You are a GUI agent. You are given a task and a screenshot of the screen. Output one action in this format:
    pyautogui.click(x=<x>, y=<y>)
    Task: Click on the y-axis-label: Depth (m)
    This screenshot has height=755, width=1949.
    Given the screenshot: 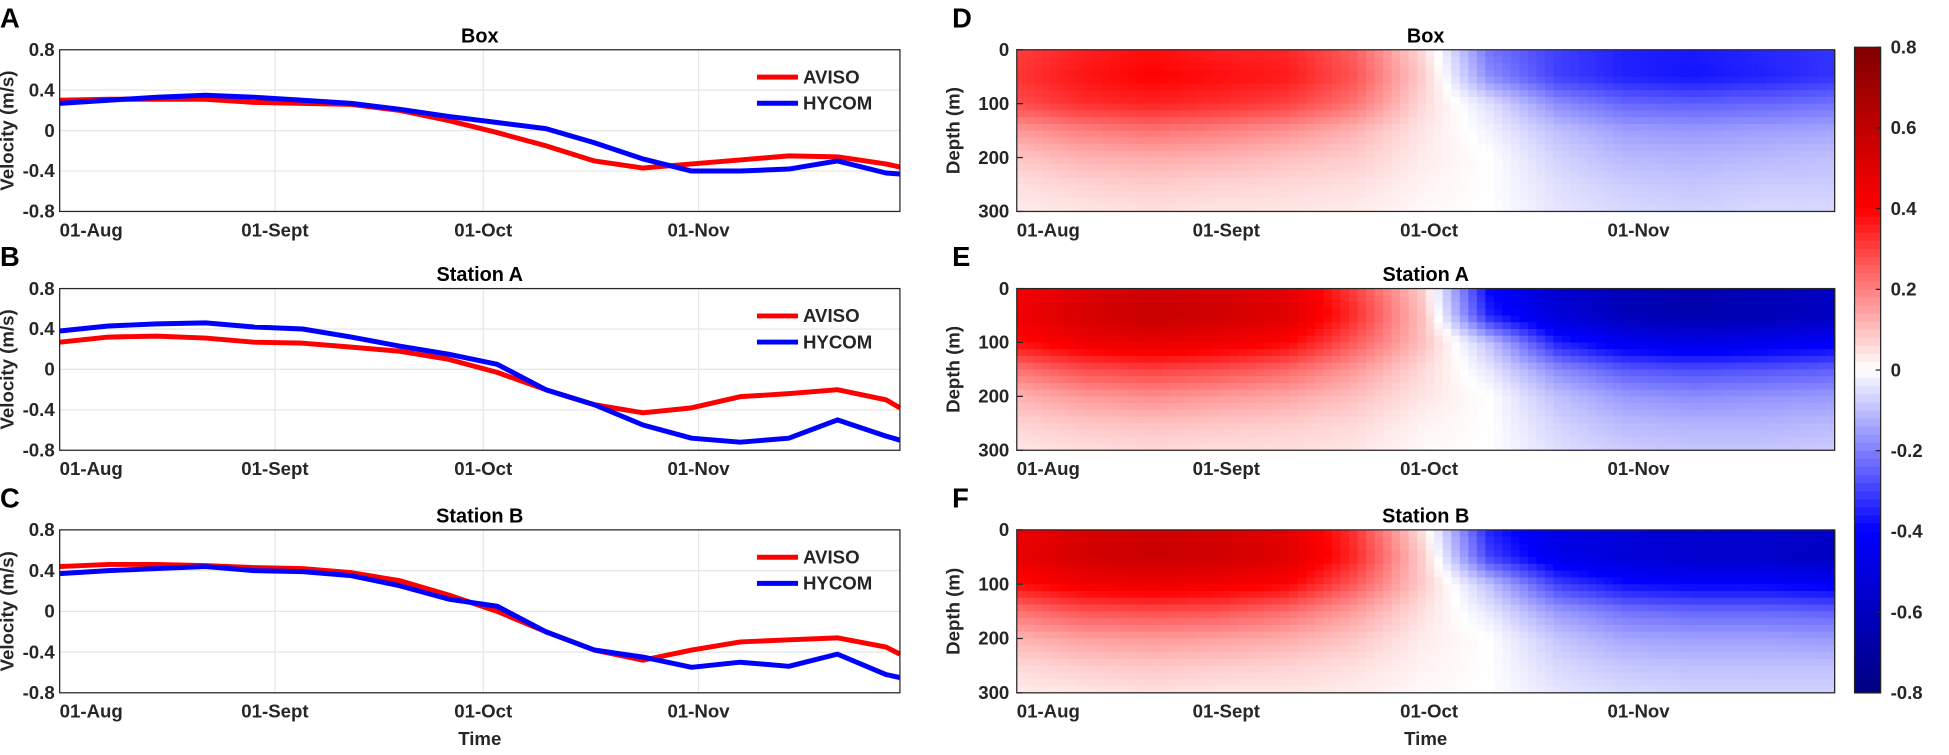 What is the action you would take?
    pyautogui.click(x=953, y=369)
    